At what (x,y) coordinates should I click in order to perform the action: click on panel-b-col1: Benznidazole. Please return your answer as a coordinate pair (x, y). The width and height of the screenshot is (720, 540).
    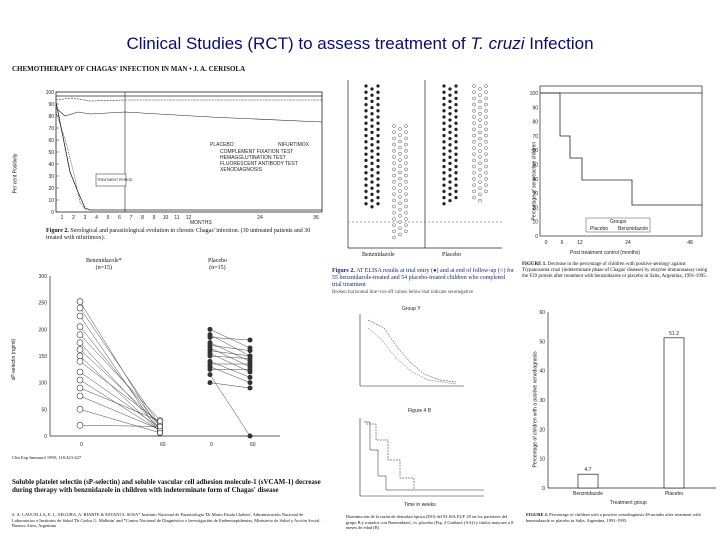
    Looking at the image, I should click on (378, 255).